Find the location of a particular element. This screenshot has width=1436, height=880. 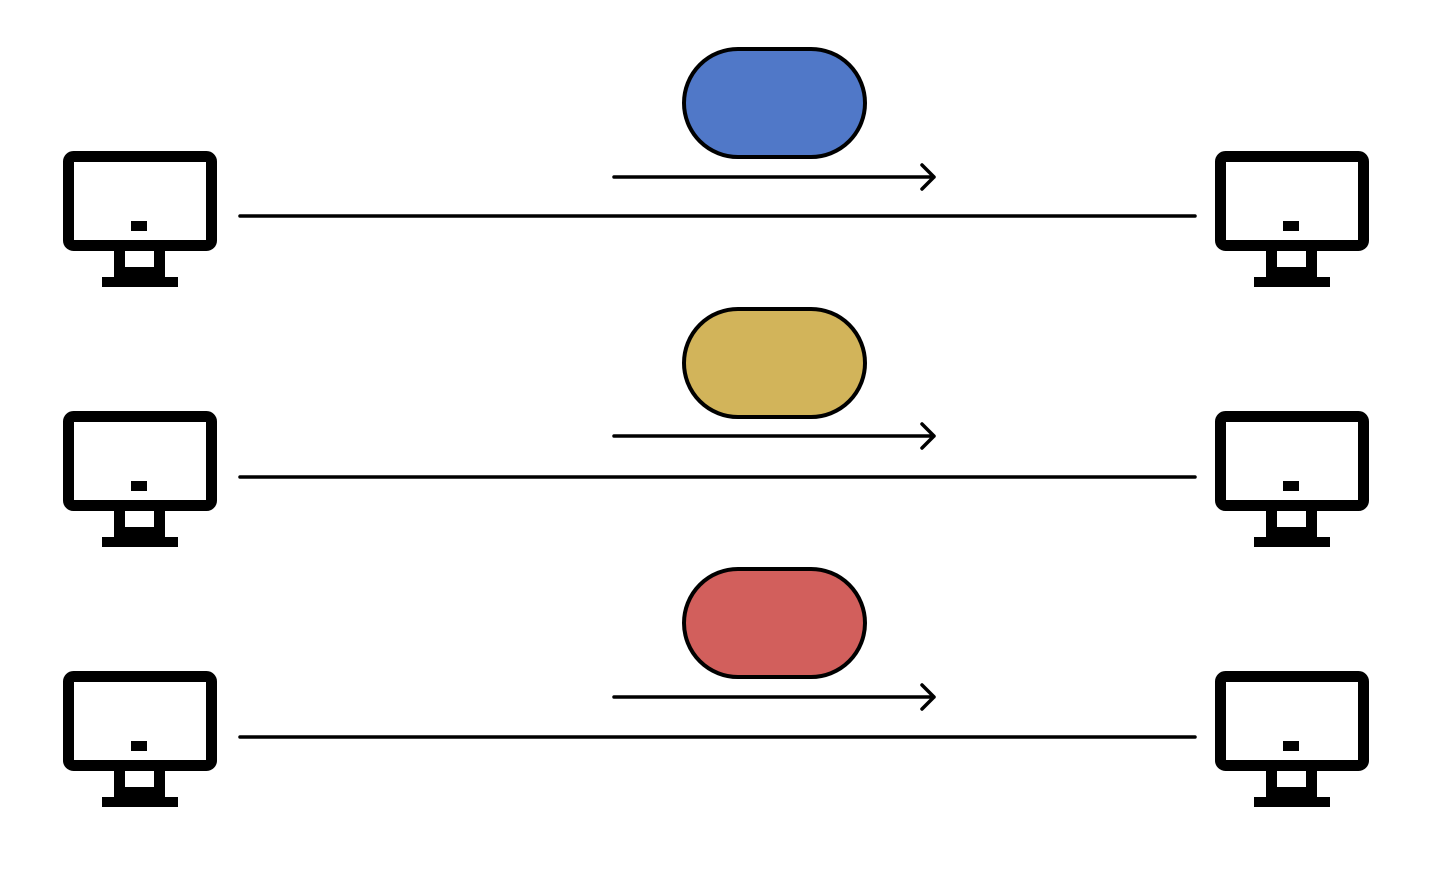

packet-blue is located at coordinates (774, 103).